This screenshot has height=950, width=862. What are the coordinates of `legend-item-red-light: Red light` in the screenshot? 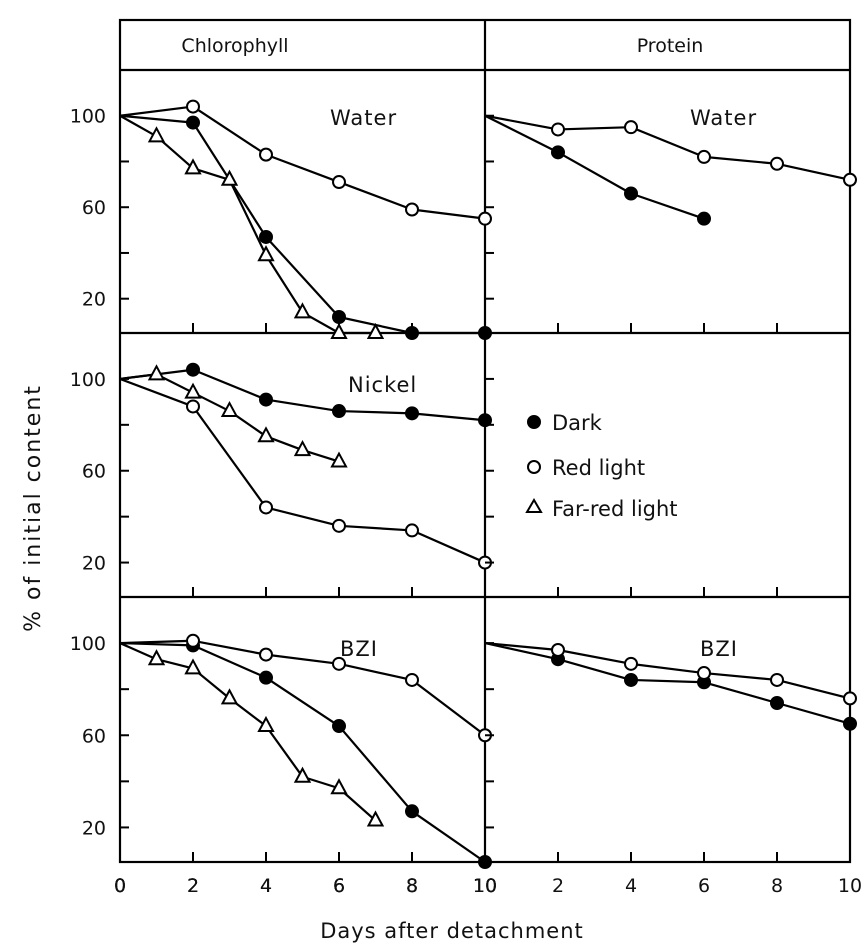 It's located at (586, 468).